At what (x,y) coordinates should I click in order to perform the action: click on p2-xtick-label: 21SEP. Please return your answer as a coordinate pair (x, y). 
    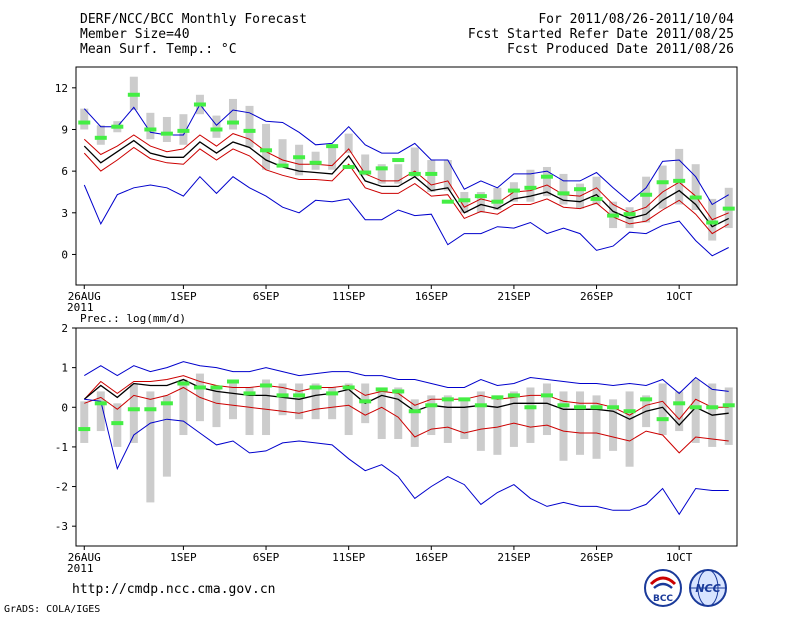
    Looking at the image, I should click on (513, 557).